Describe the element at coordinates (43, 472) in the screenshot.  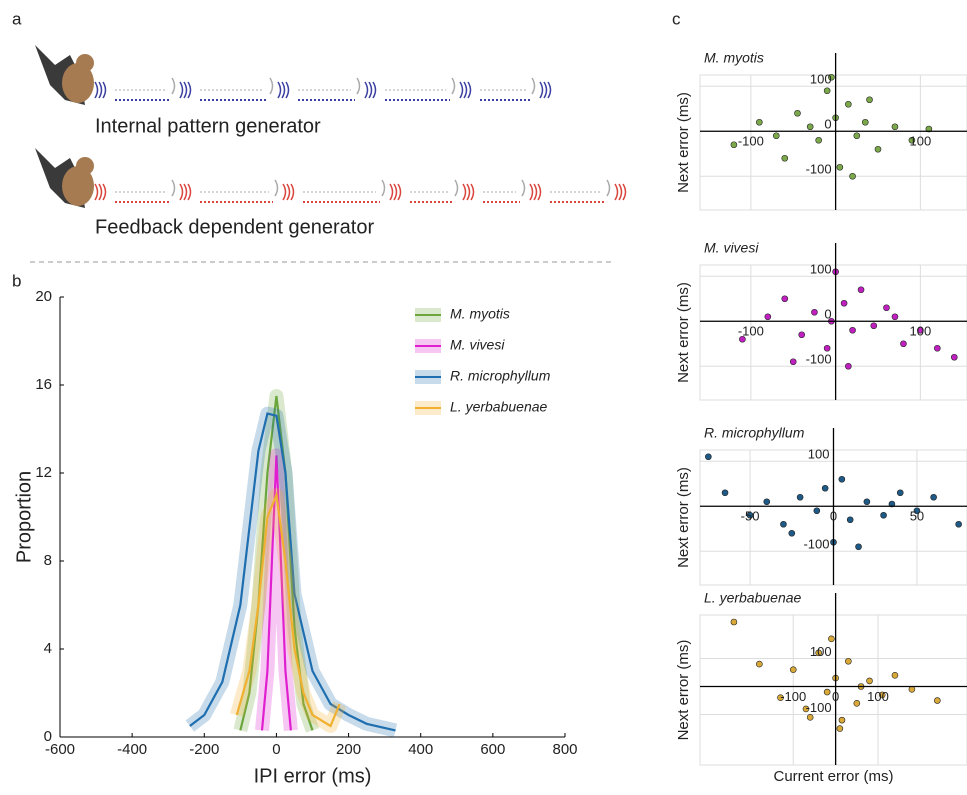
I see `y-tick-label: 12` at that location.